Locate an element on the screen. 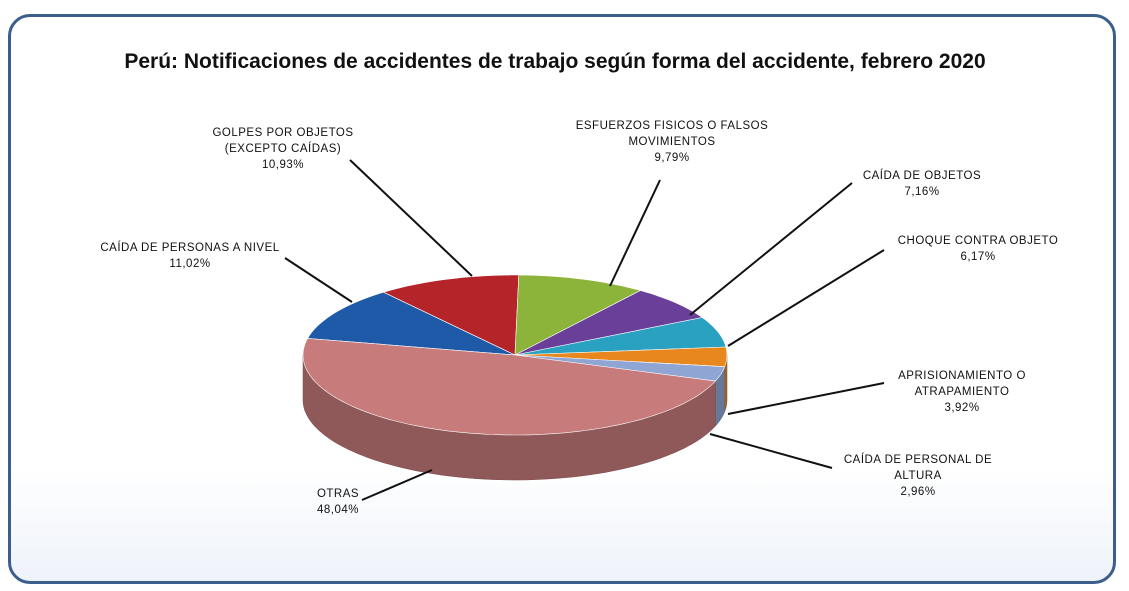 This screenshot has height=591, width=1129. value-label: 7,16% is located at coordinates (922, 192).